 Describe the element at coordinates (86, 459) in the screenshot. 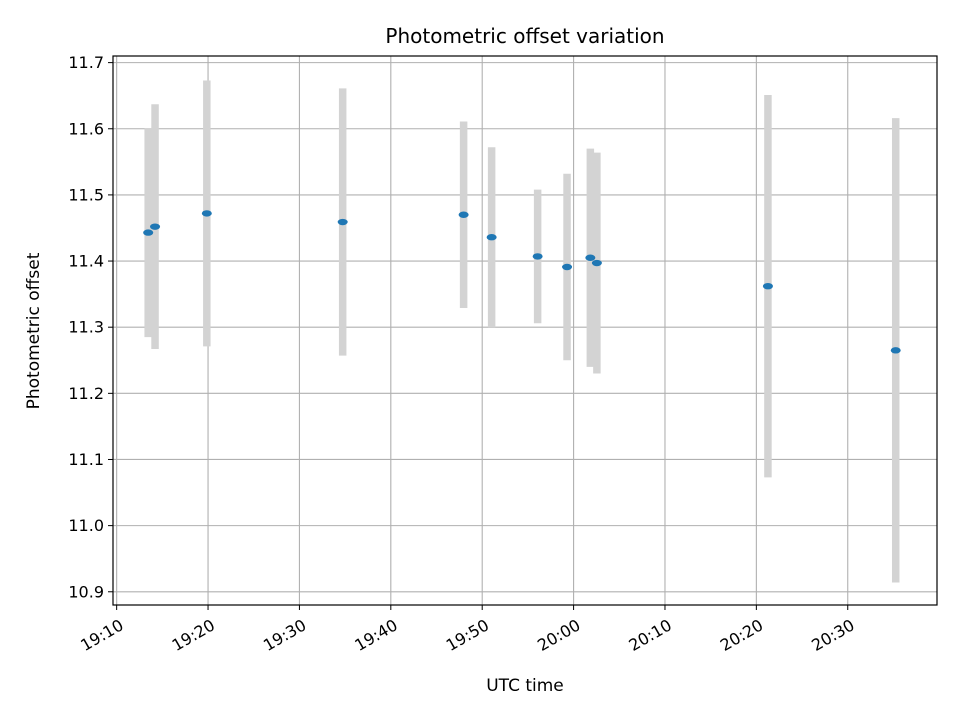

I see `y-tick-label: 11.1` at that location.